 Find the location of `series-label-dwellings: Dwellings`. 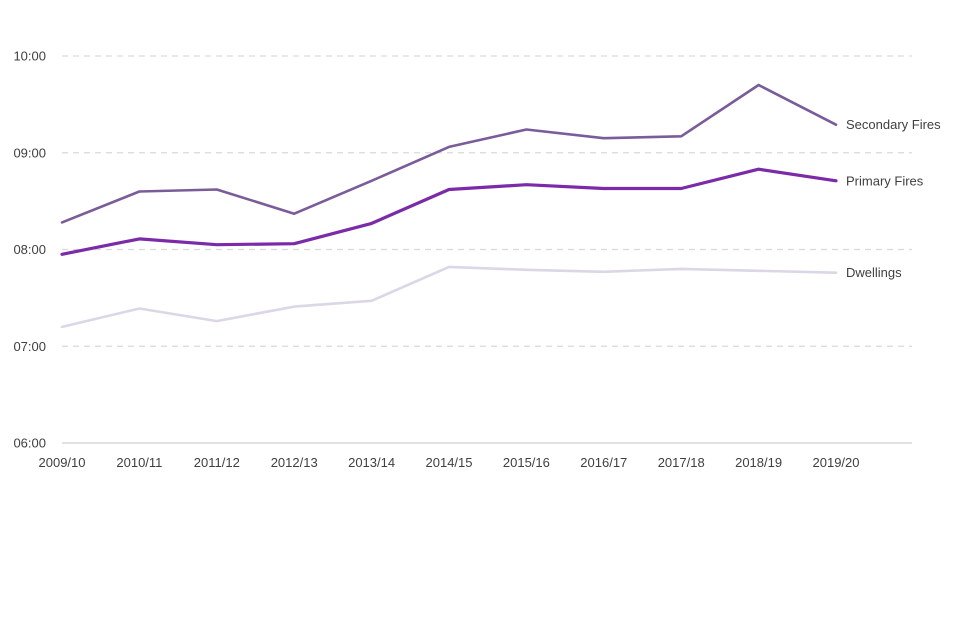

series-label-dwellings: Dwellings is located at coordinates (874, 272).